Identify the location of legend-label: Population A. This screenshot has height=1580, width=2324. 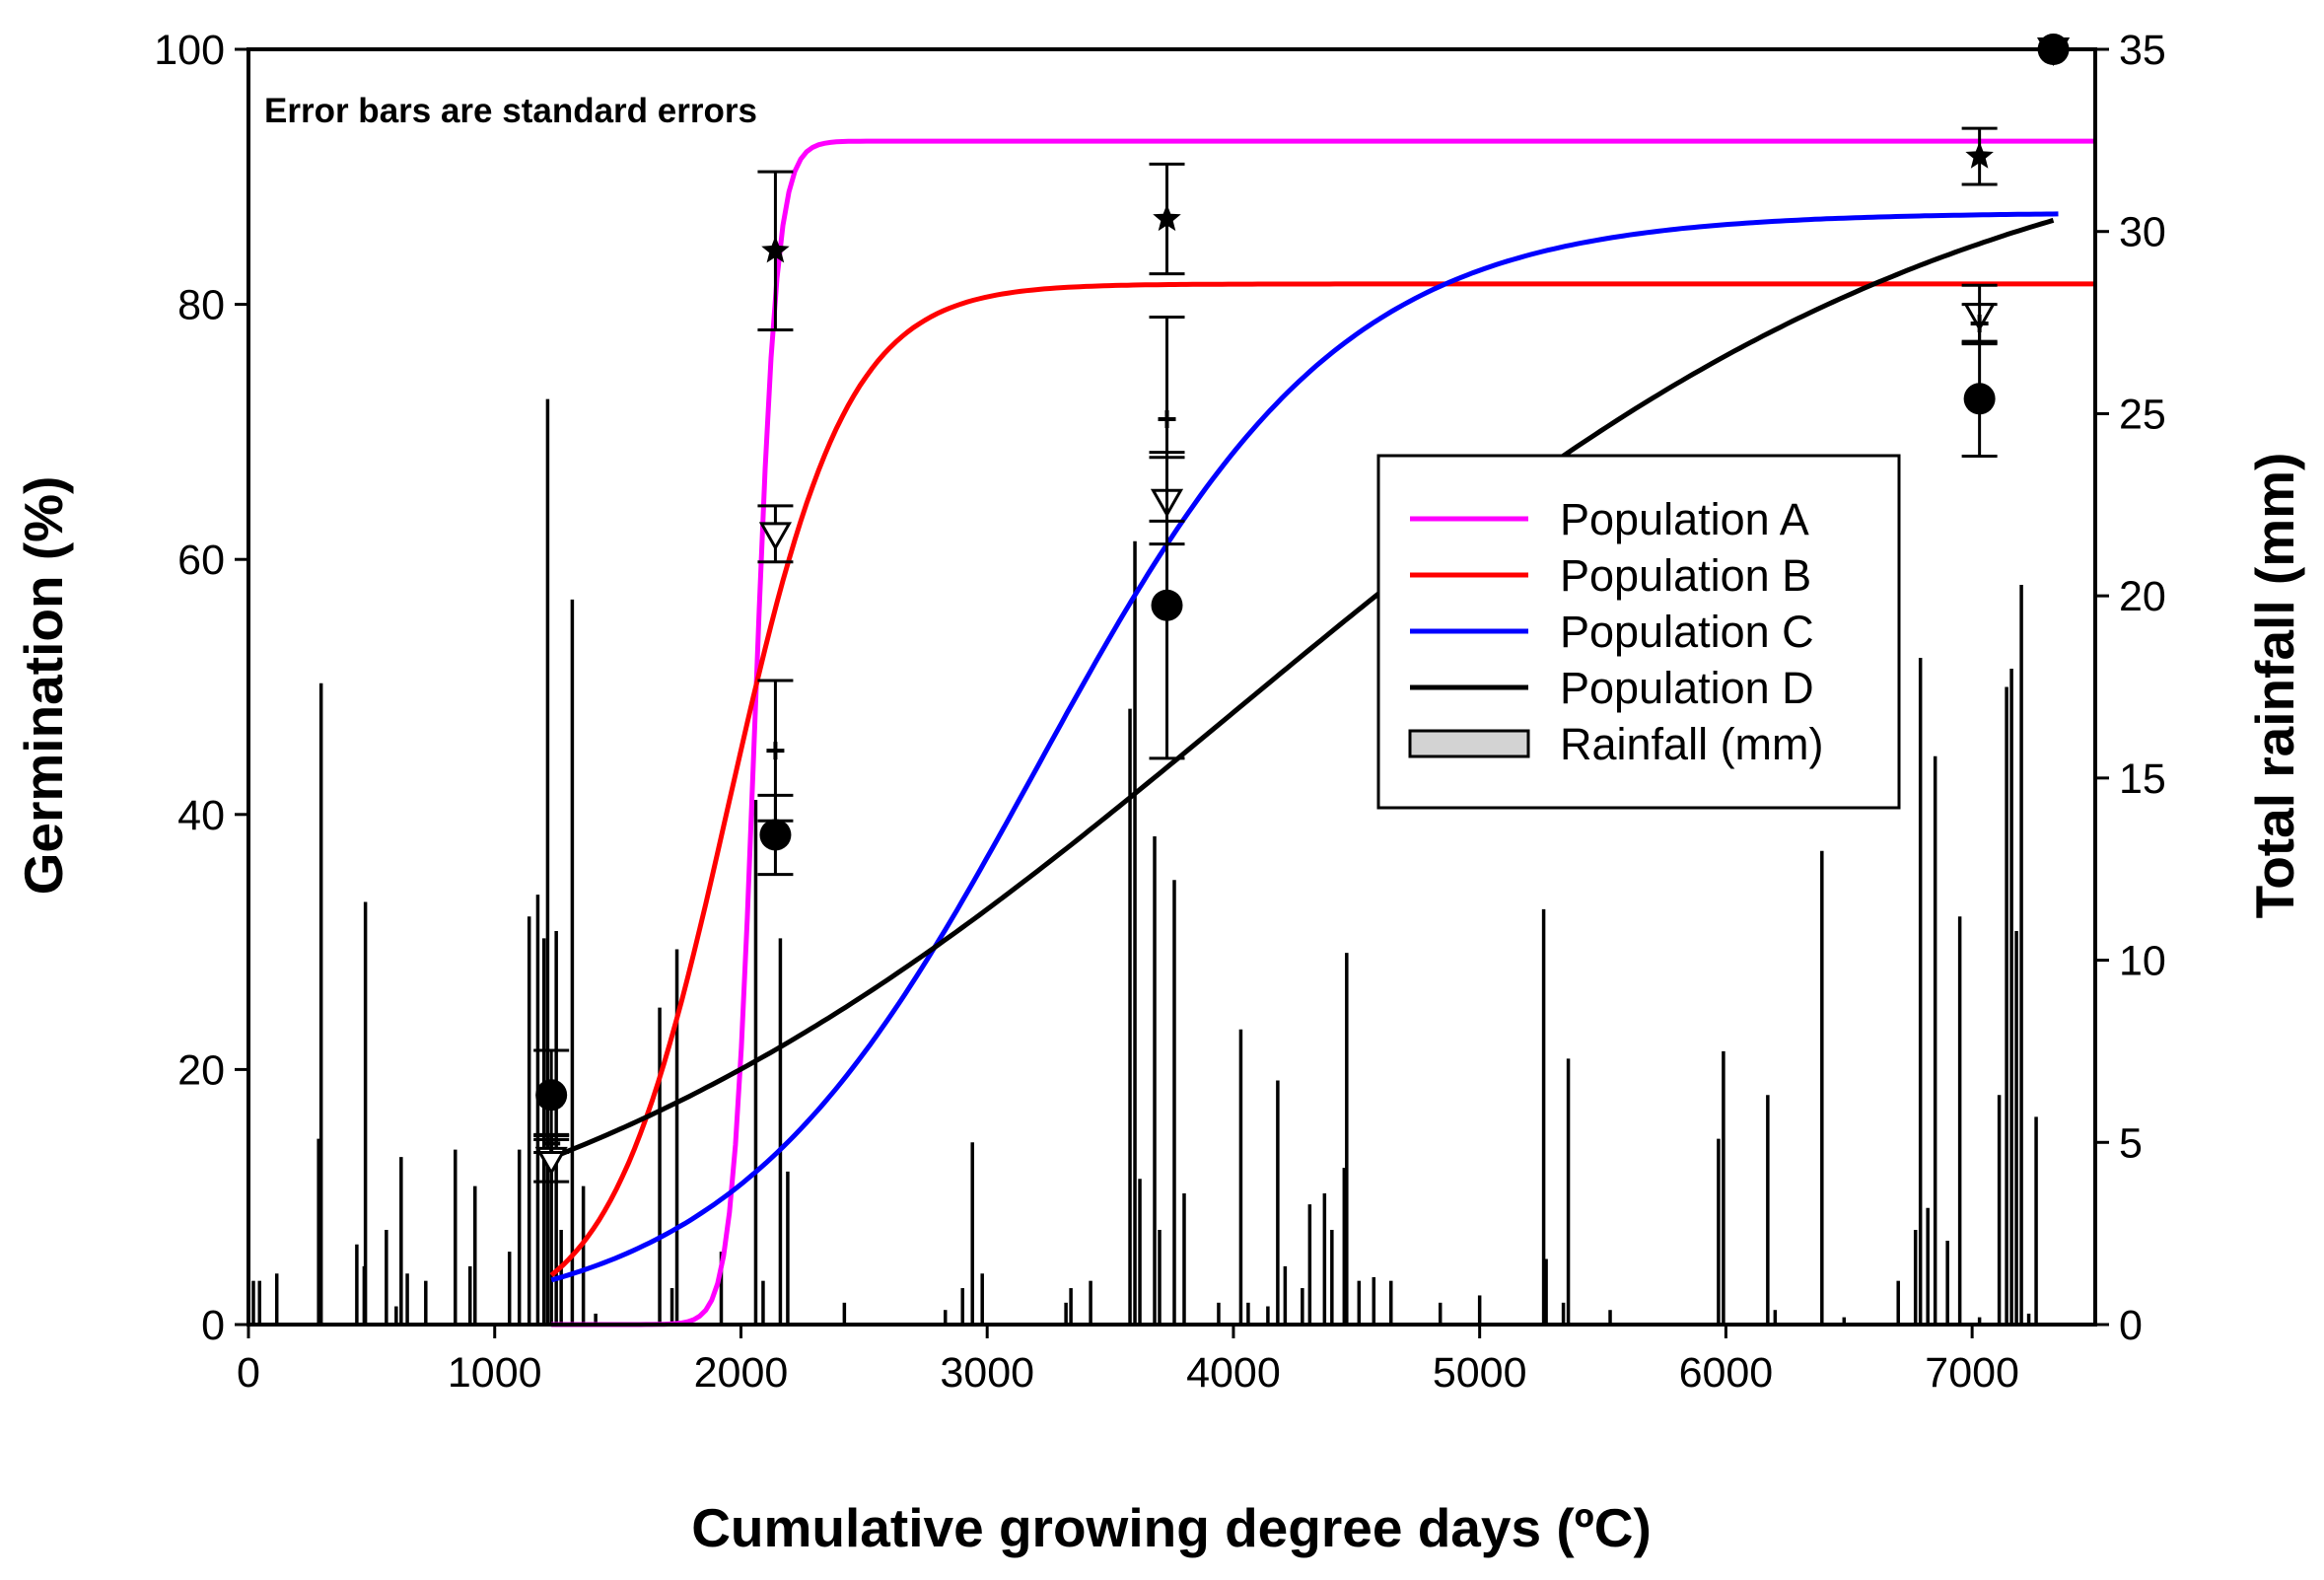
(1684, 519).